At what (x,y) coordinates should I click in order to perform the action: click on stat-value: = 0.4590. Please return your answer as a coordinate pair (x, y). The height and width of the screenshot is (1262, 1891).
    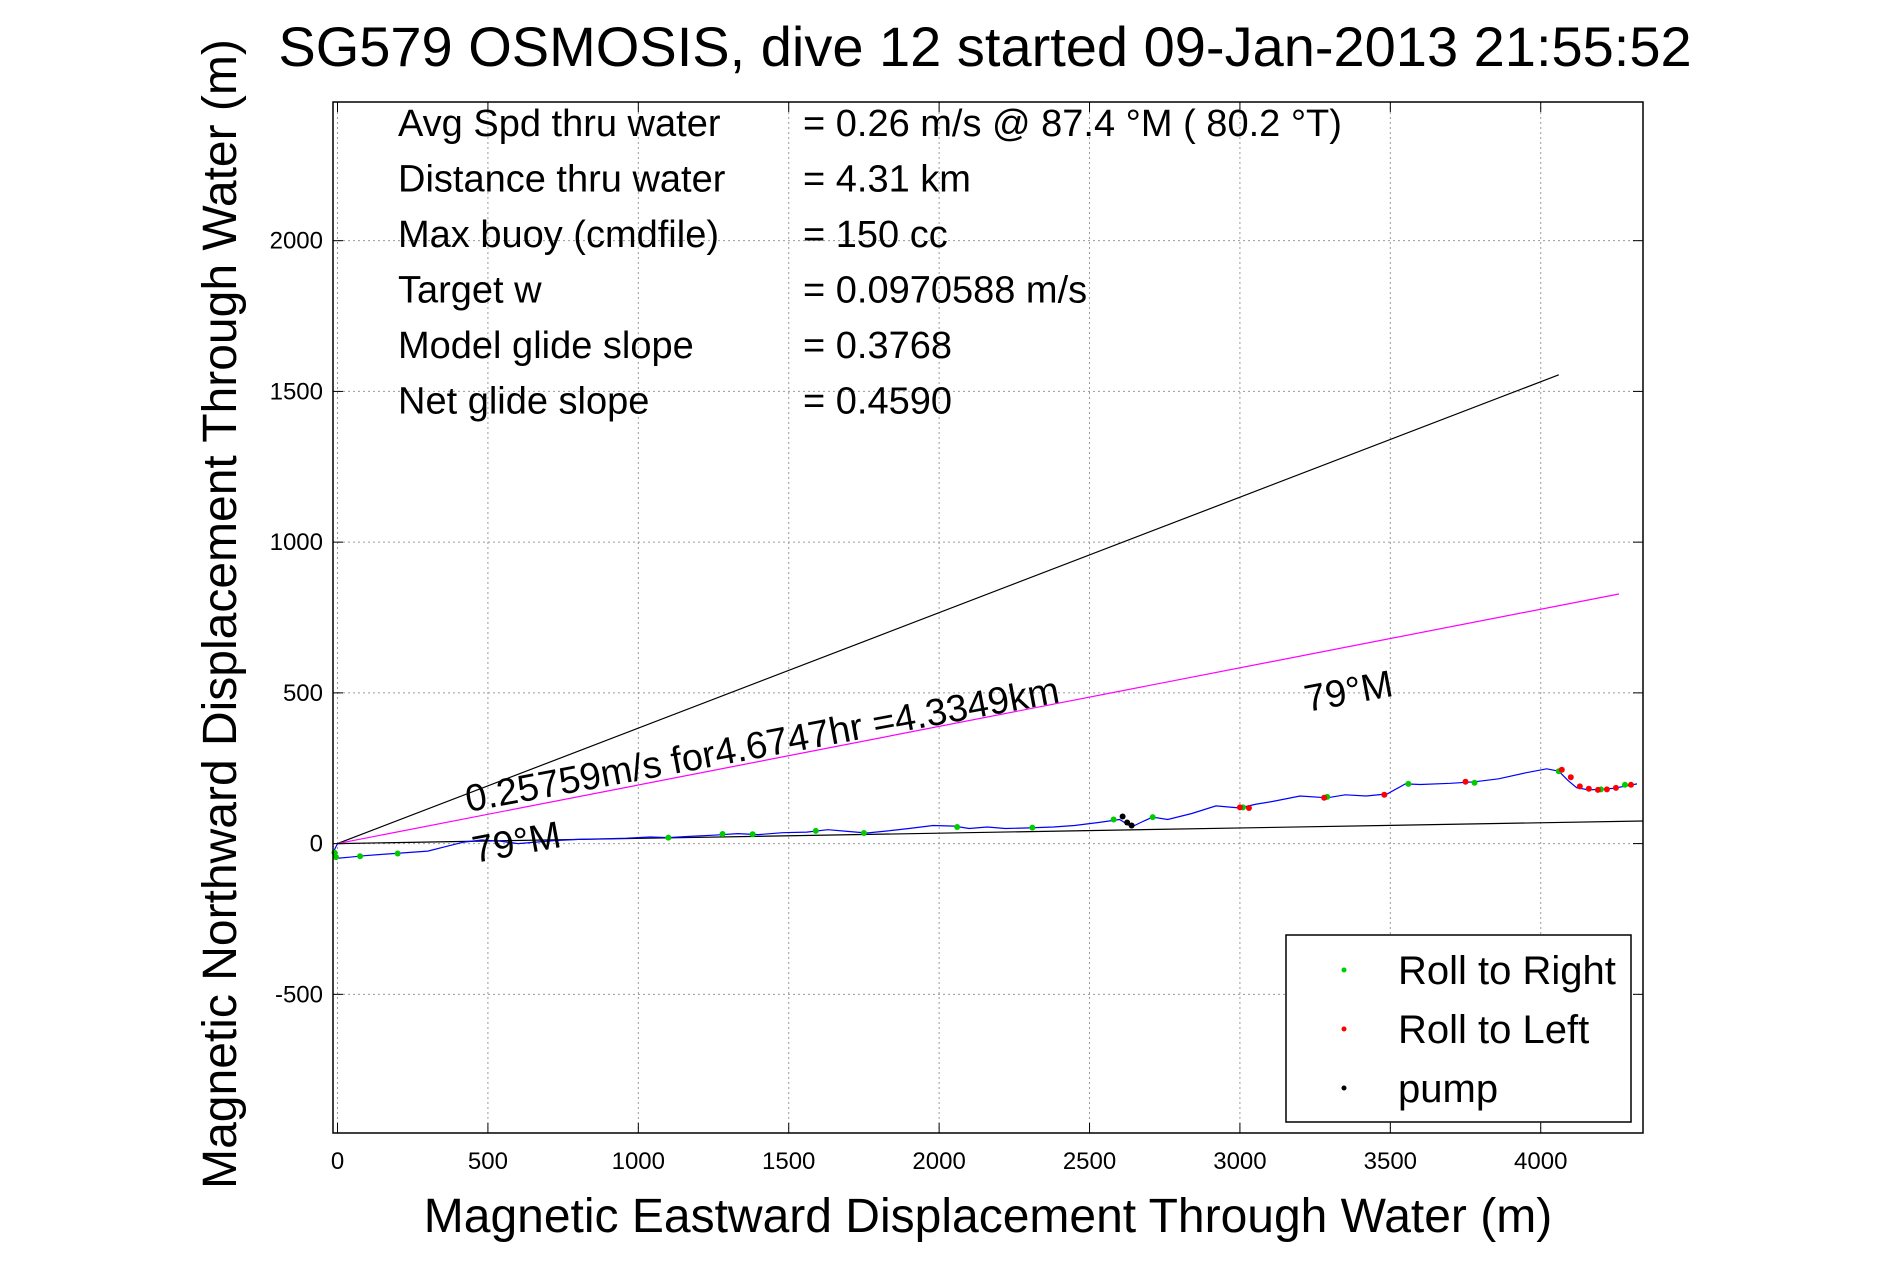
    Looking at the image, I should click on (877, 402).